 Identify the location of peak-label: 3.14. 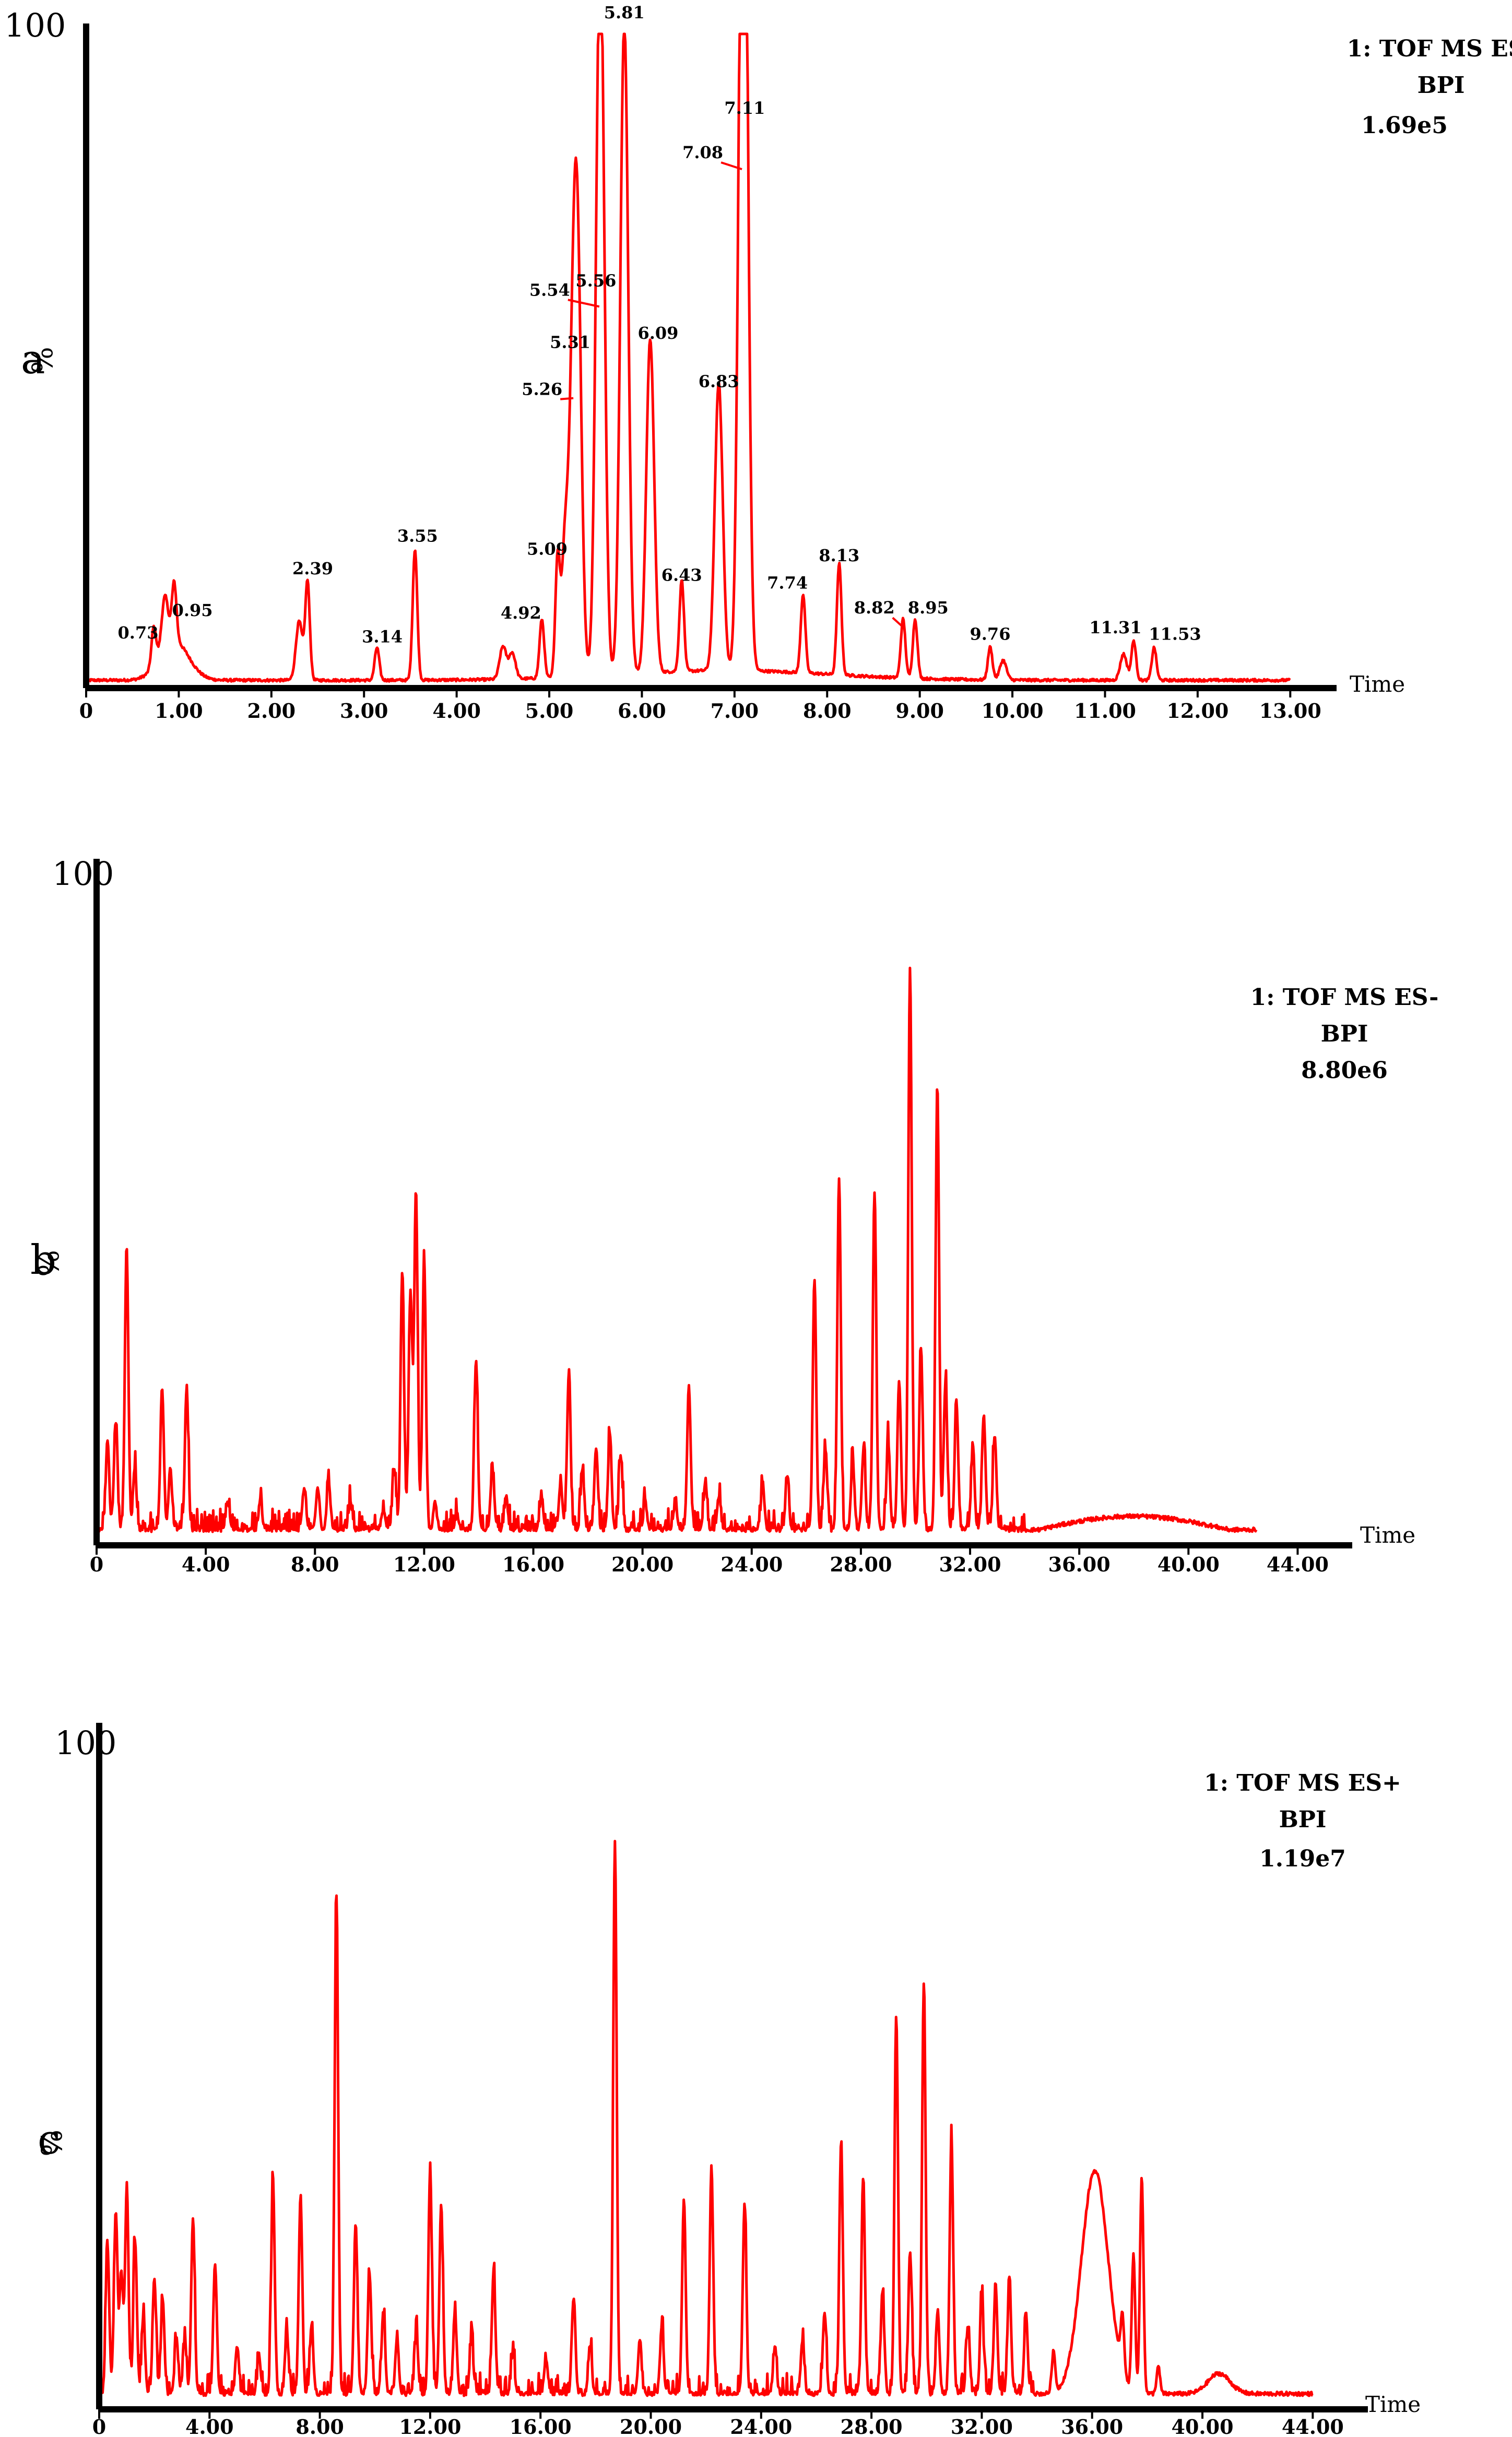
(382, 636).